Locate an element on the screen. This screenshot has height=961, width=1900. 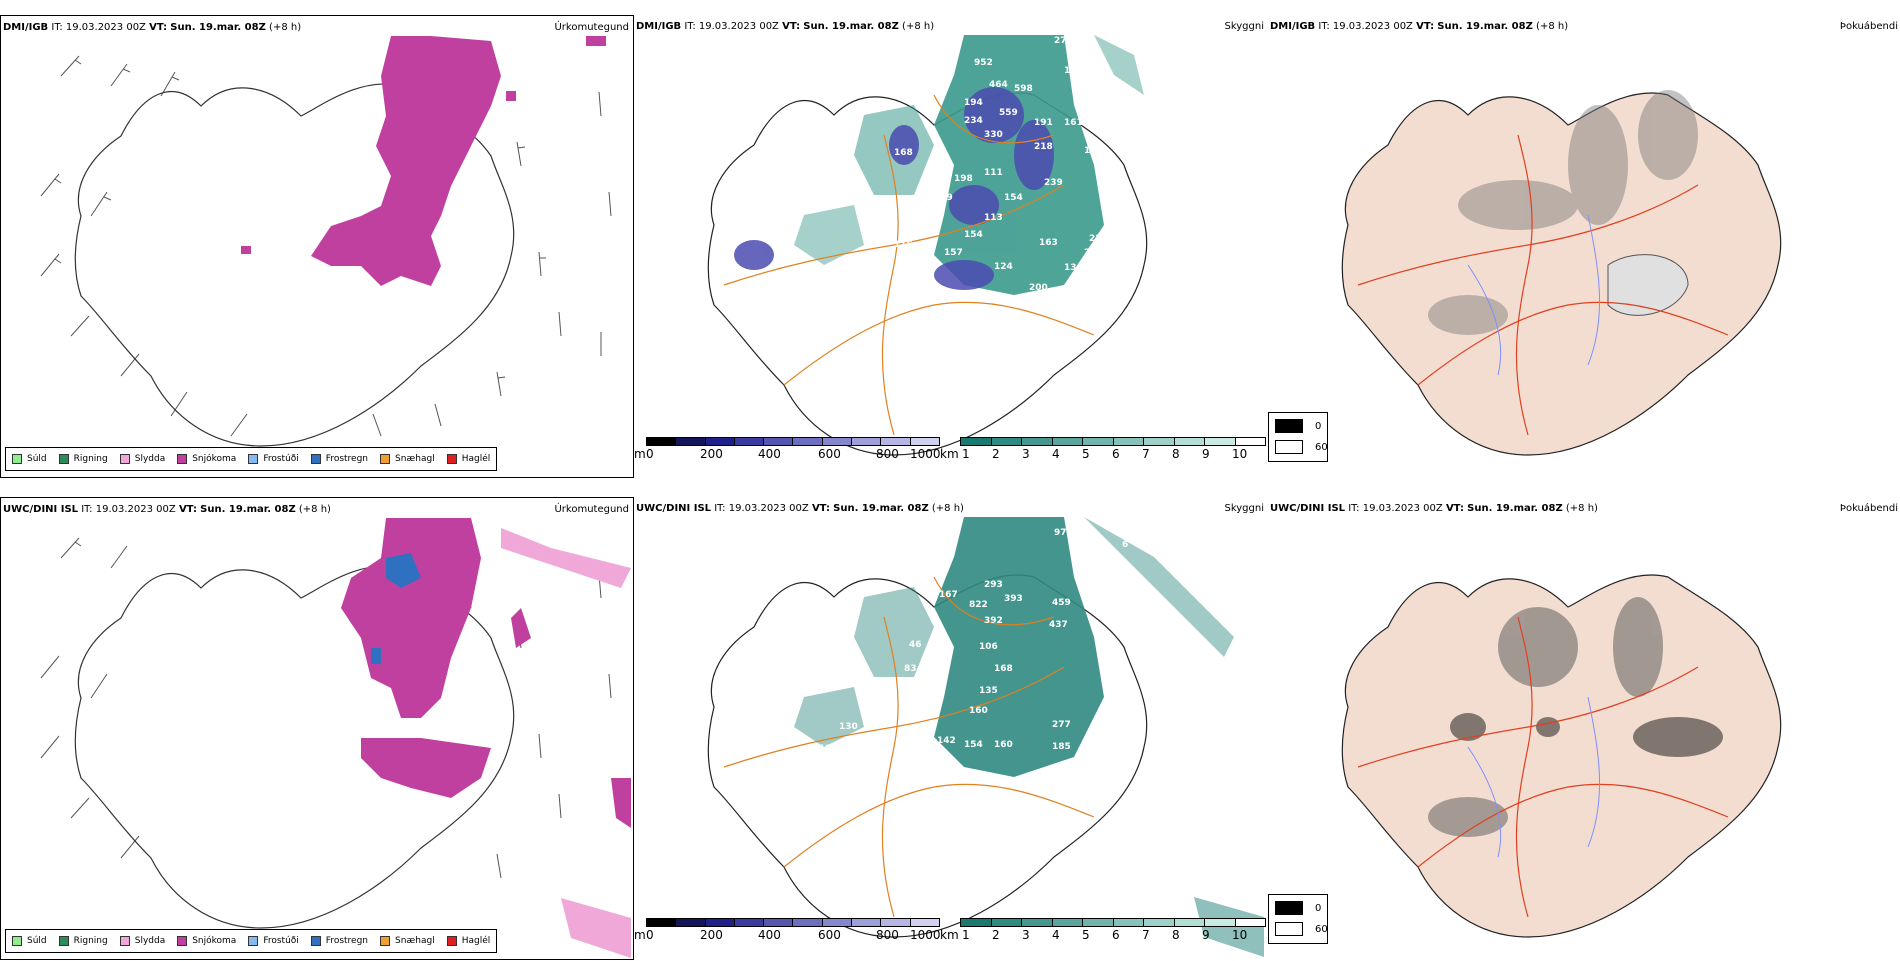
svg-text: 191 is located at coordinates (1043, 123).